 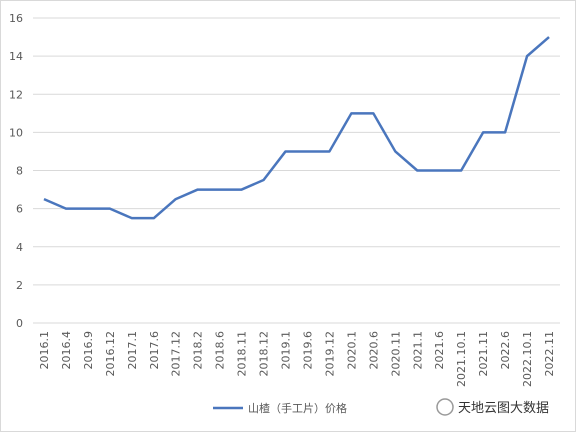 I want to click on y-tick-label: 14, so click(x=16, y=56).